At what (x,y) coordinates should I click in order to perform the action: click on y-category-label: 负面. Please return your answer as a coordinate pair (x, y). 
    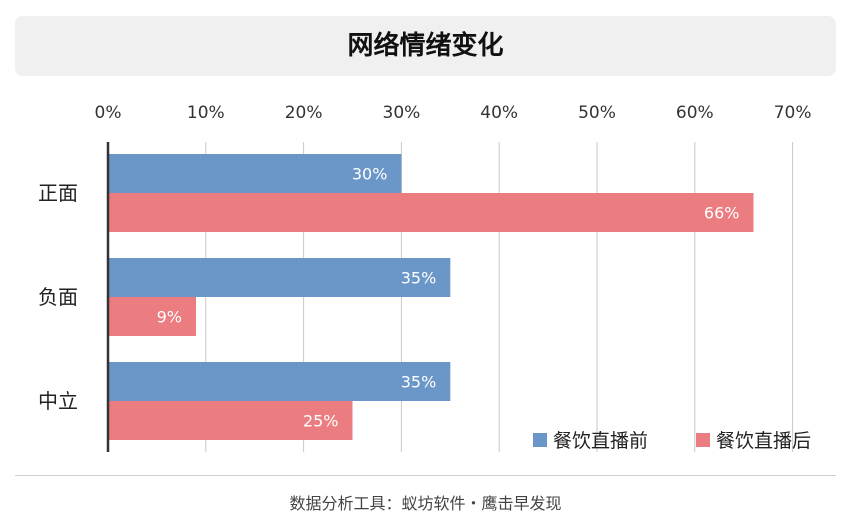
    Looking at the image, I should click on (58, 297).